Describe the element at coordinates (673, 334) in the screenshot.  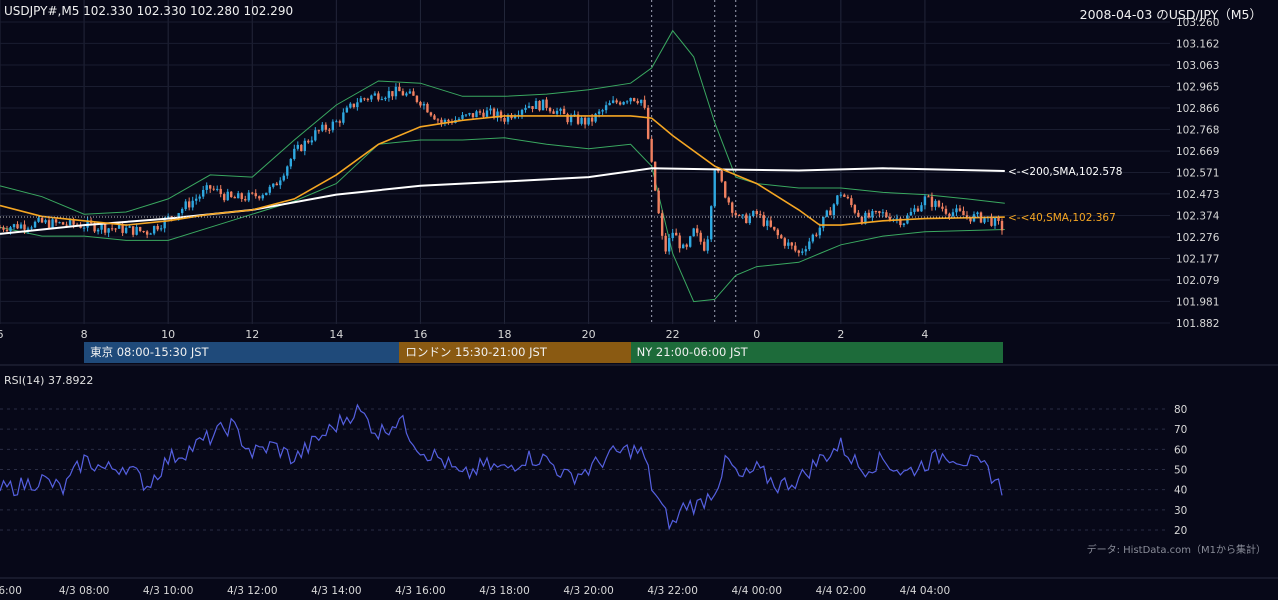
I see `x-tick-label: 22` at that location.